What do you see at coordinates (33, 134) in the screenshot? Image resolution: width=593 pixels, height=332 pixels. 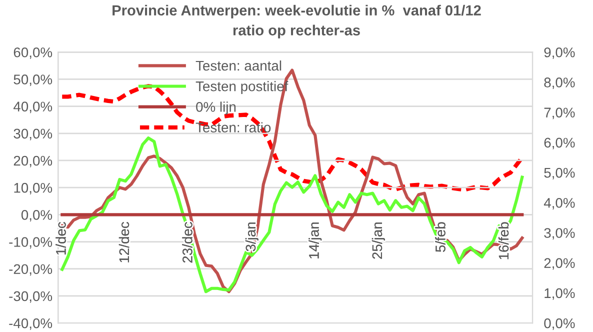 I see `y-tick-label: 30,0%` at bounding box center [33, 134].